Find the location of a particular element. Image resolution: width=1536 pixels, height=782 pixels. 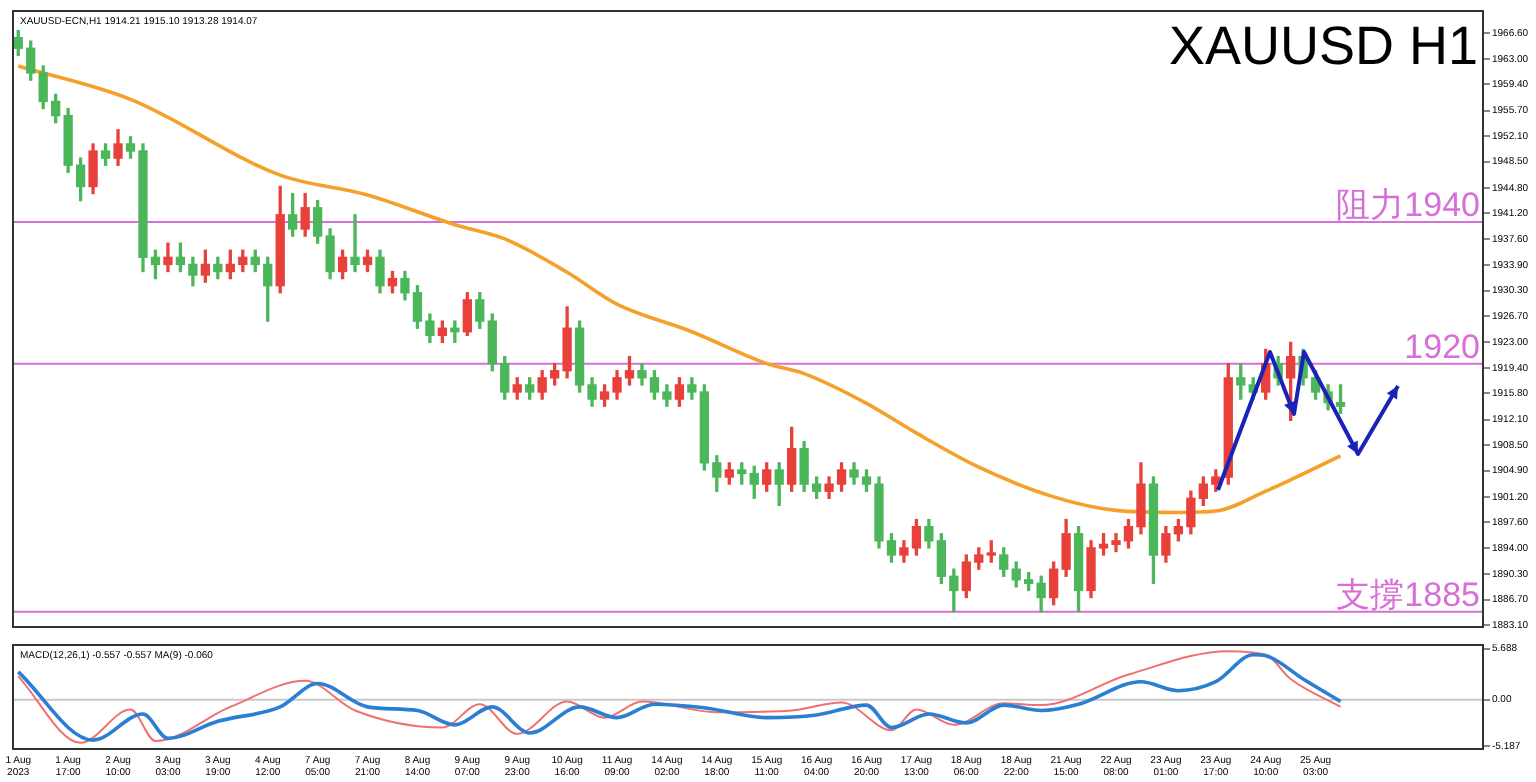

ref-line-label: 支撐1885 is located at coordinates (1408, 594).